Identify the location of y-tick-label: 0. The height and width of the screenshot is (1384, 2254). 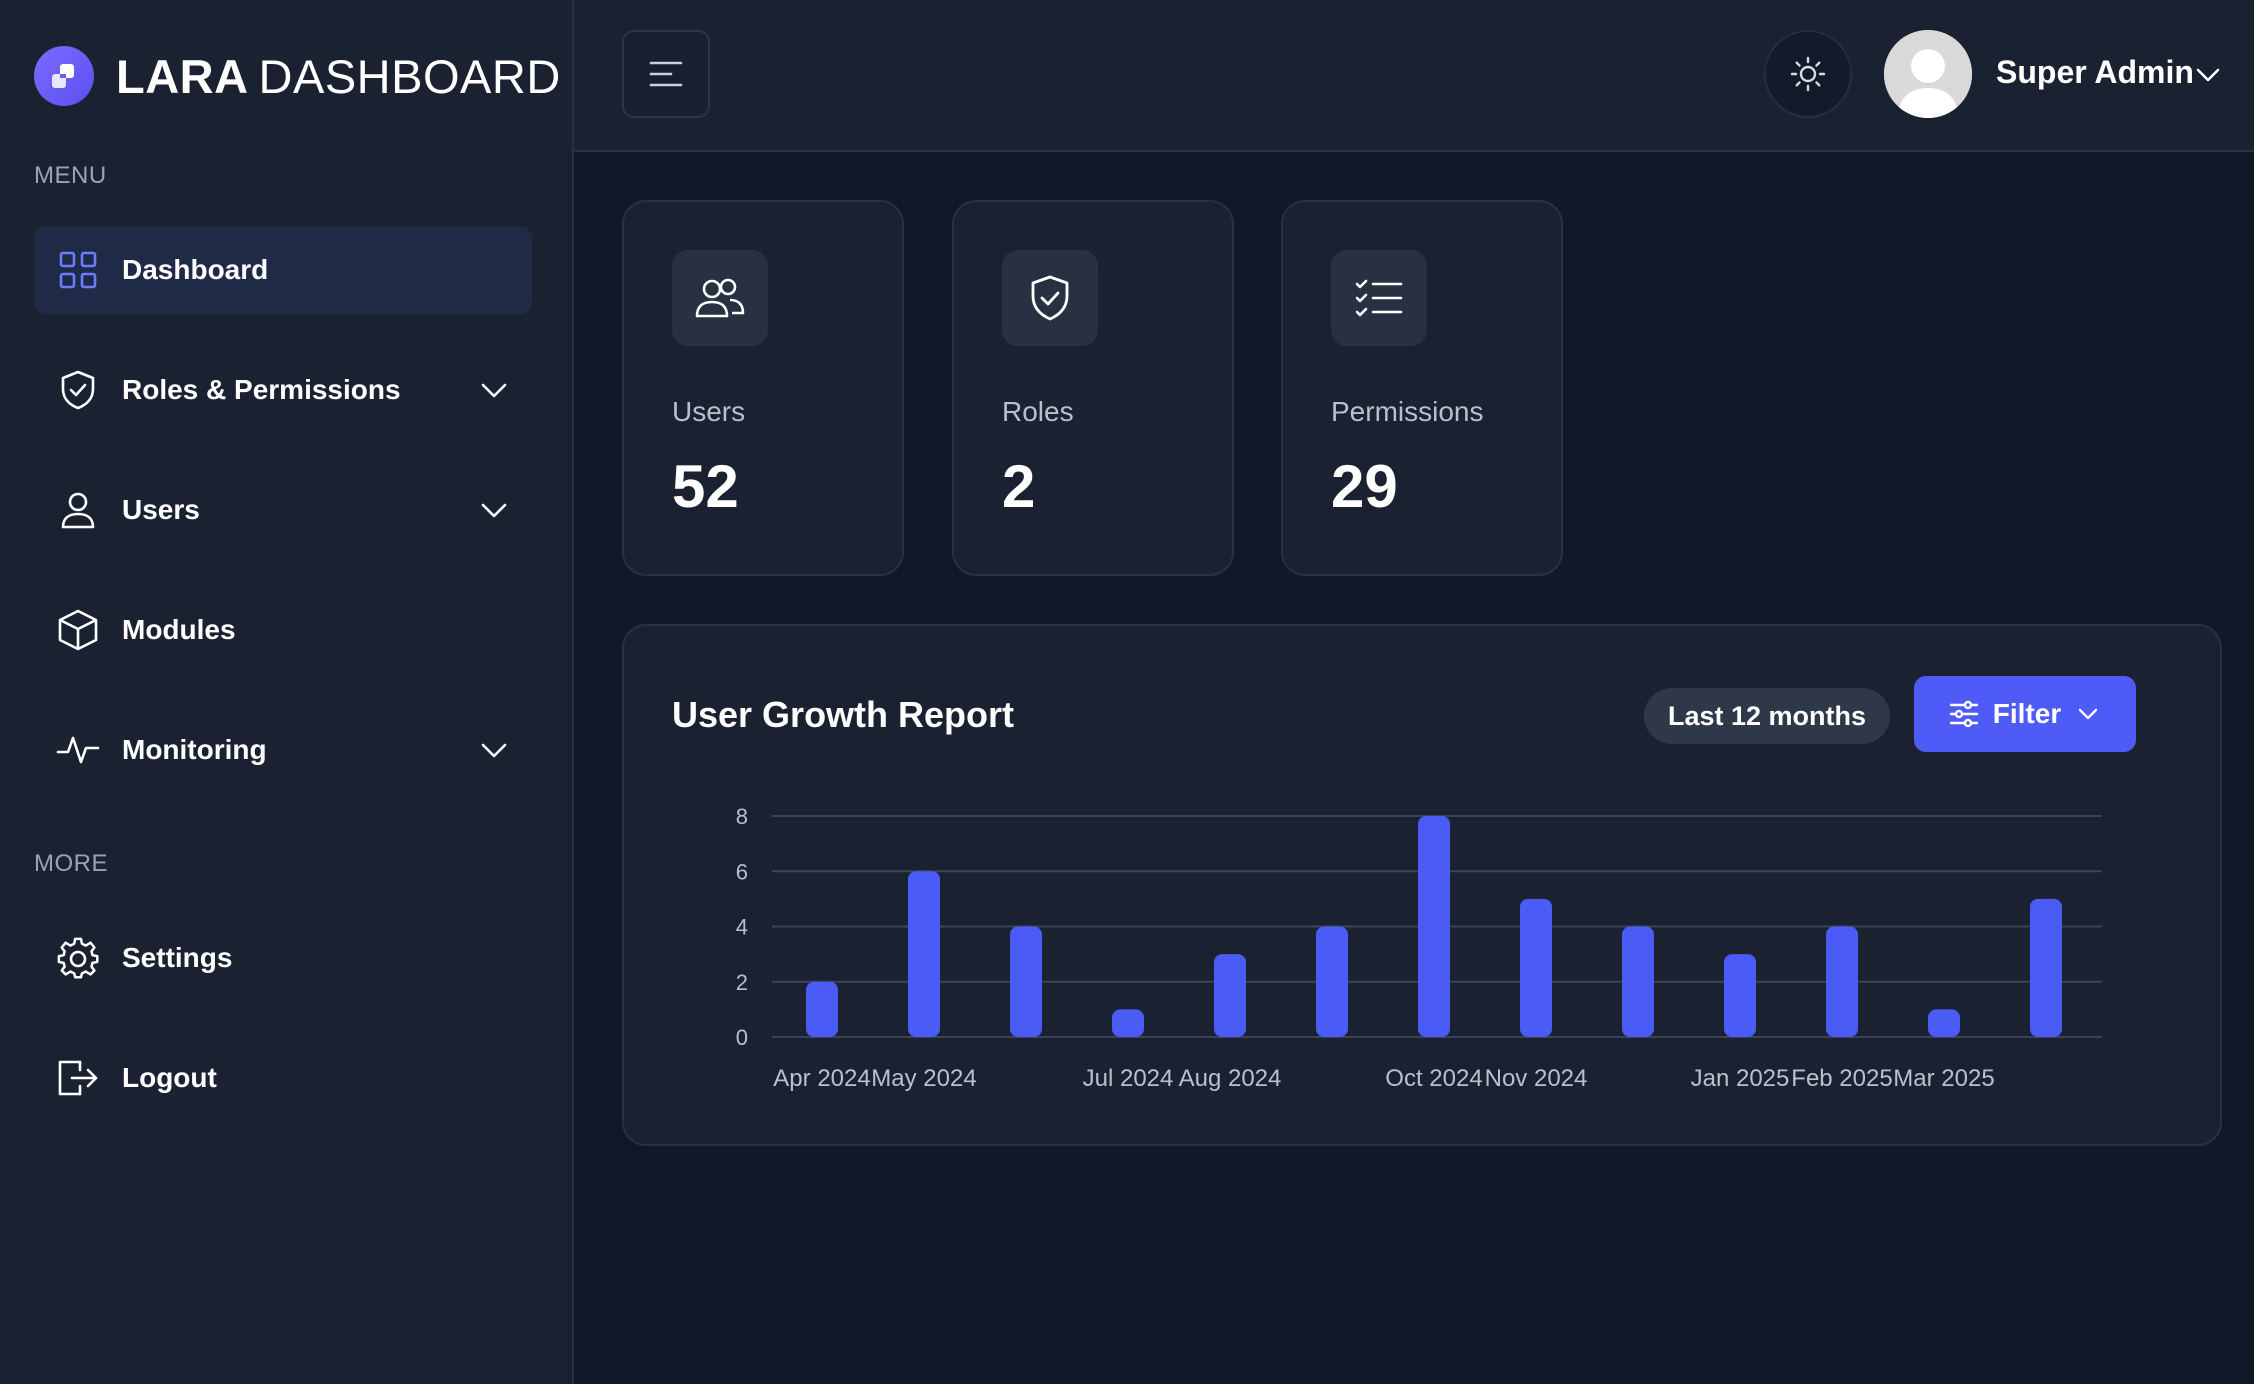
(742, 1037).